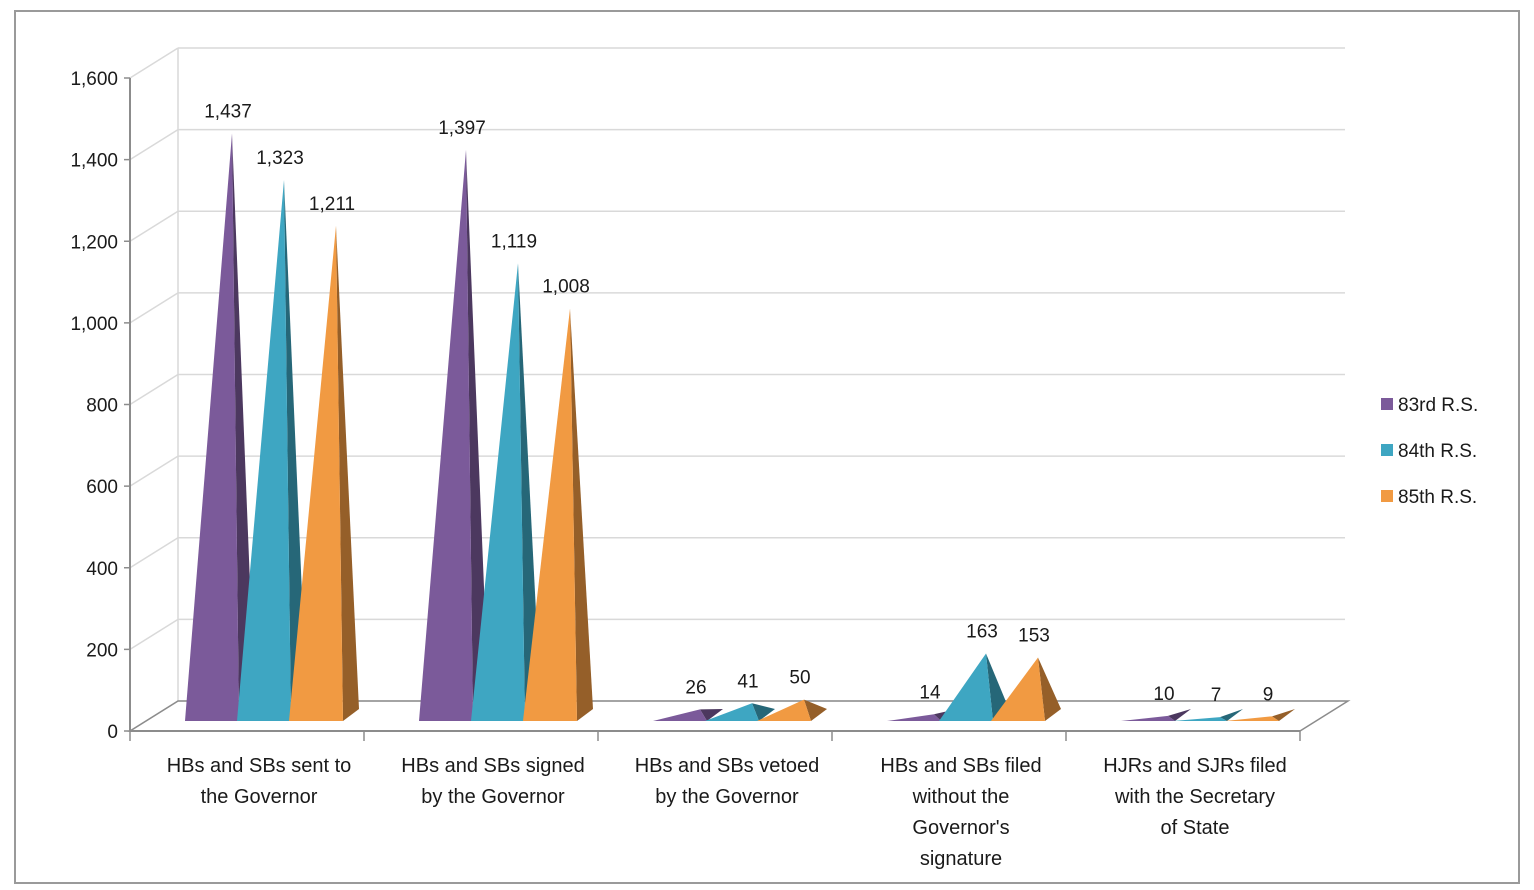 The height and width of the screenshot is (890, 1534). What do you see at coordinates (1437, 451) in the screenshot?
I see `legend-entry: 84th R.S.` at bounding box center [1437, 451].